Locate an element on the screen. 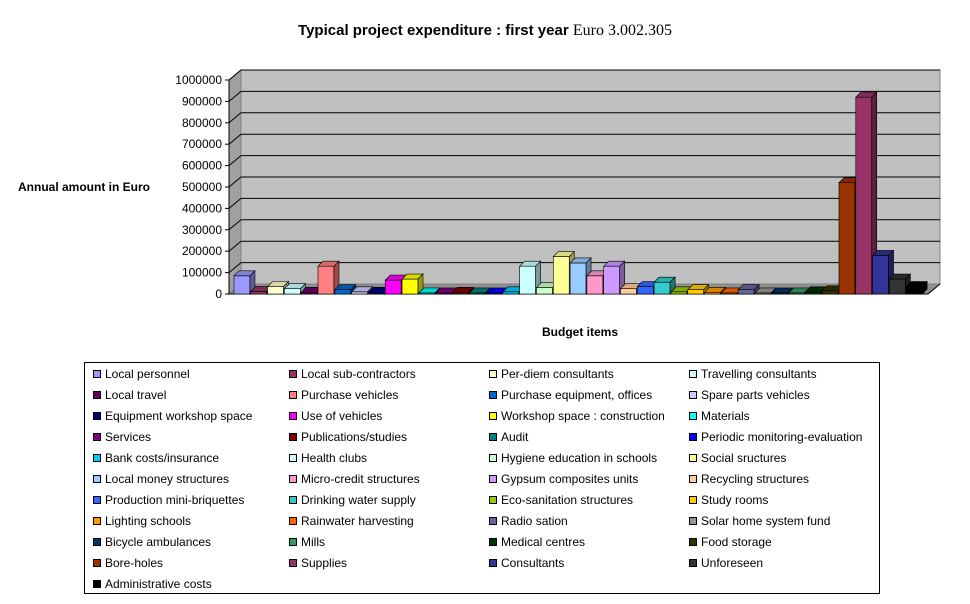 The image size is (970, 604). legend-label: Workshop space : construction is located at coordinates (583, 416).